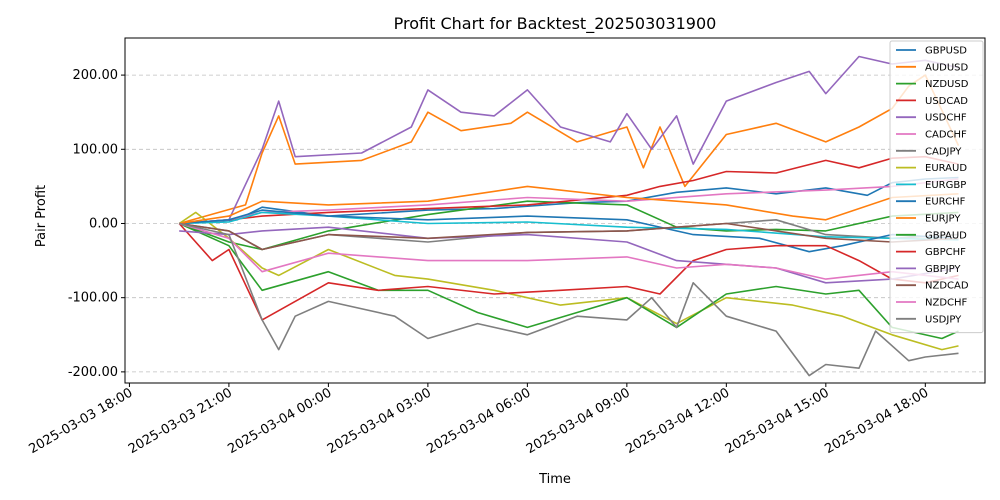  I want to click on x-tick-label: 2025-03-03 18:00, so click(80, 421).